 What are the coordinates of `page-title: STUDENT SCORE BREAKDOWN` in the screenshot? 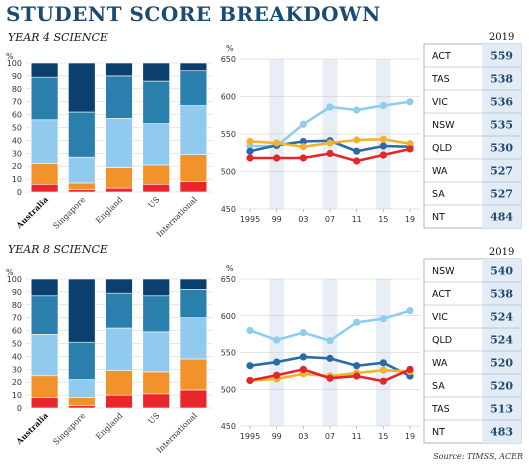 It's located at (193, 14).